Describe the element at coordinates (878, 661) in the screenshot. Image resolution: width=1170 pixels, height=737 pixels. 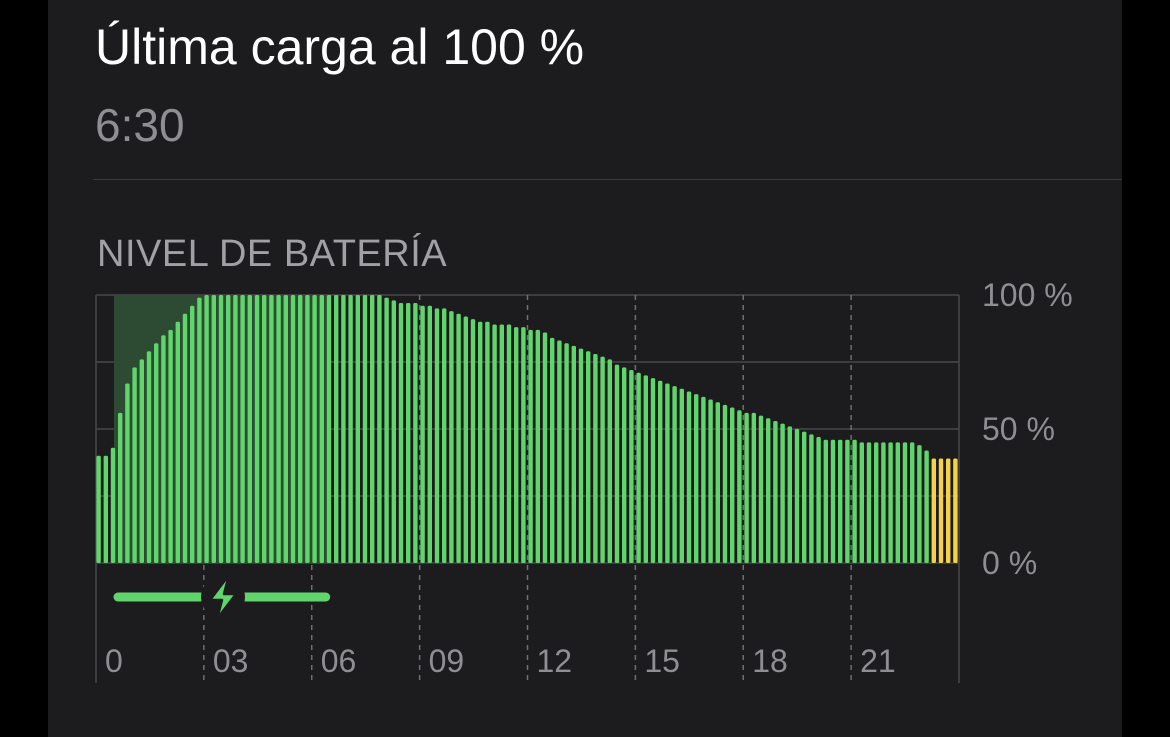
I see `x-tick-label: 21` at that location.